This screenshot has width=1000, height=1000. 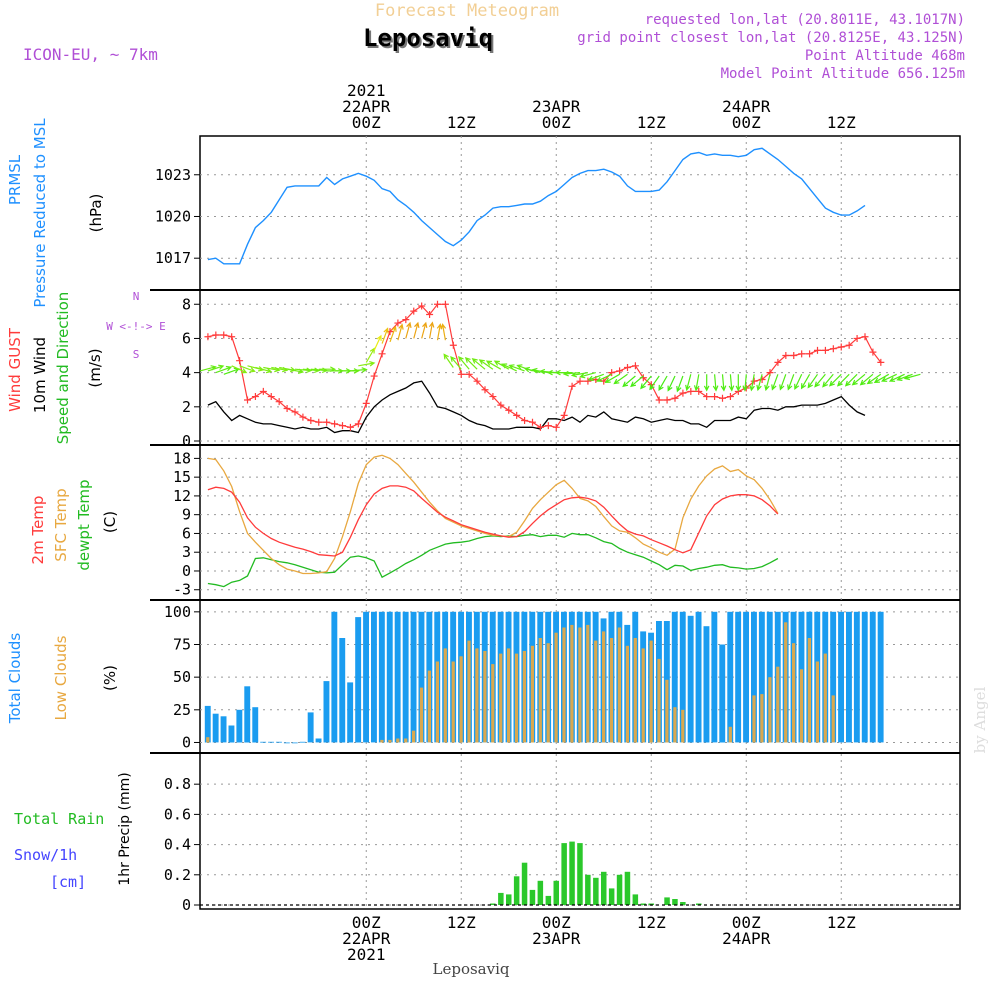 What do you see at coordinates (177, 875) in the screenshot?
I see `y-tick-label: 0.2` at bounding box center [177, 875].